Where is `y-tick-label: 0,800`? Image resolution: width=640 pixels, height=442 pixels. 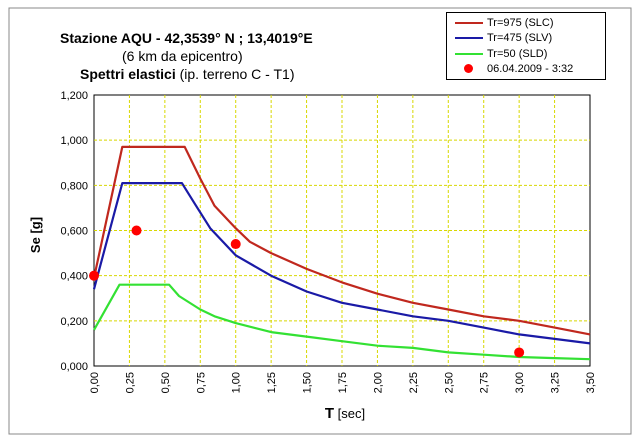 y-tick-label: 0,800 is located at coordinates (74, 186).